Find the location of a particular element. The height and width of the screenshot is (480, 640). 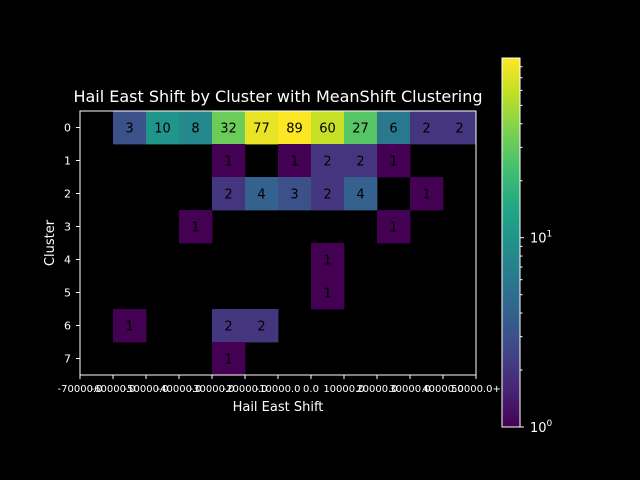

cell-value-label: 6 is located at coordinates (393, 129).